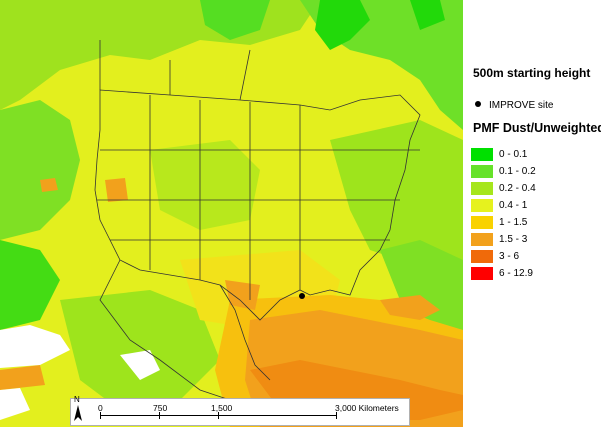 Image resolution: width=601 pixels, height=430 pixels. I want to click on zone-atlantic-orange, so click(410, 307).